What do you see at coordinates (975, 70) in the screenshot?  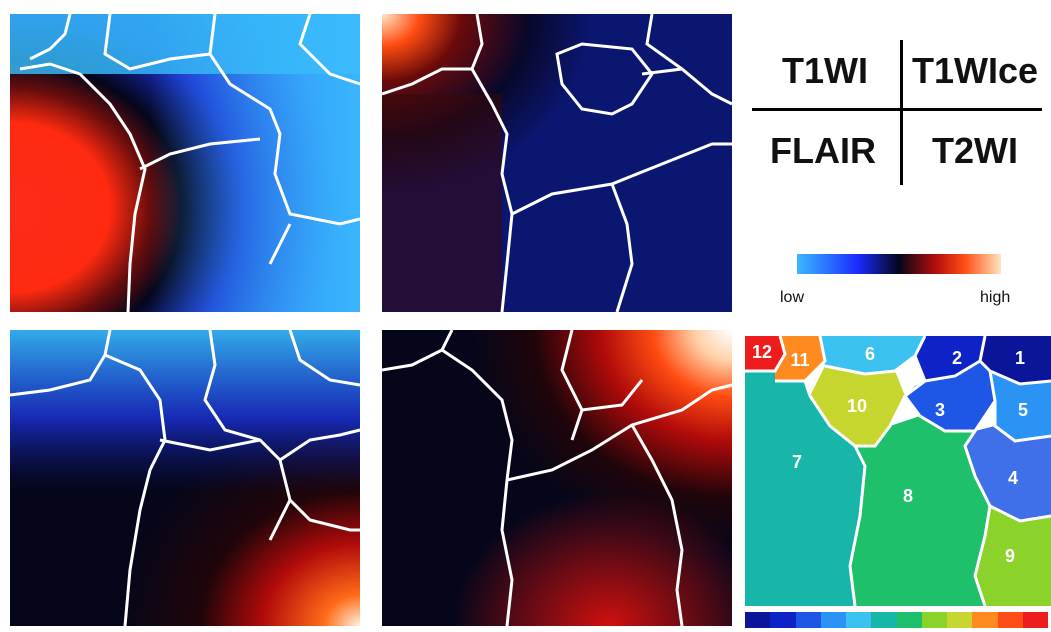 I see `legend-label-t1wice: T1WIce` at bounding box center [975, 70].